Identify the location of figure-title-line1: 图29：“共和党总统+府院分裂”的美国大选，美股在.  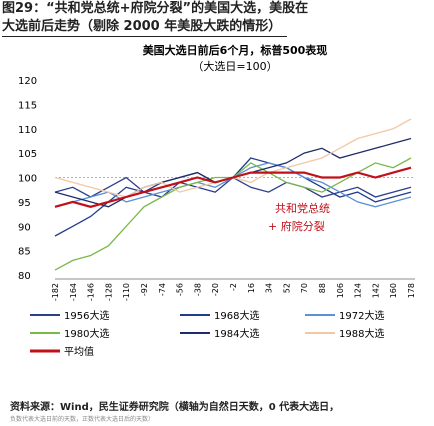
(155, 8).